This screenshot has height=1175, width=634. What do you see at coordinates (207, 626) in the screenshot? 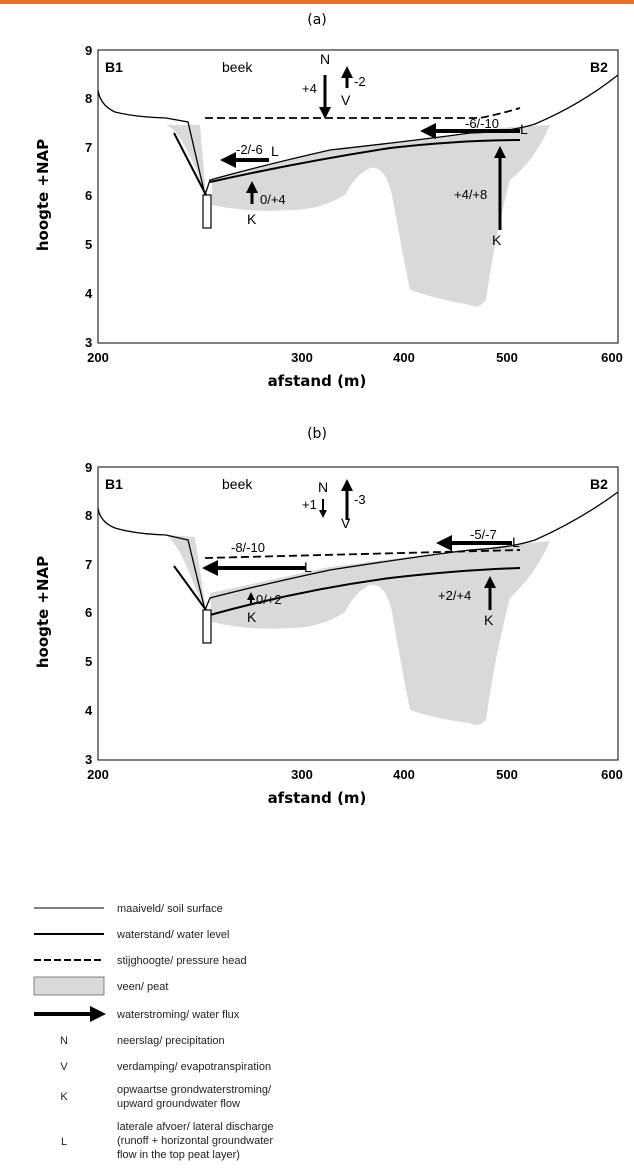
I see `panel-b-well-pipe` at bounding box center [207, 626].